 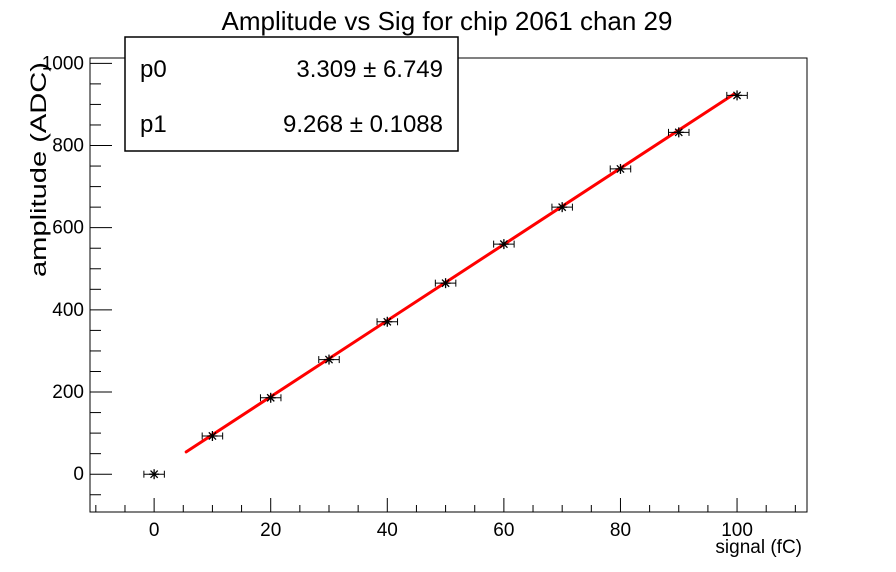 What do you see at coordinates (68, 310) in the screenshot?
I see `y-tick-label: 400` at bounding box center [68, 310].